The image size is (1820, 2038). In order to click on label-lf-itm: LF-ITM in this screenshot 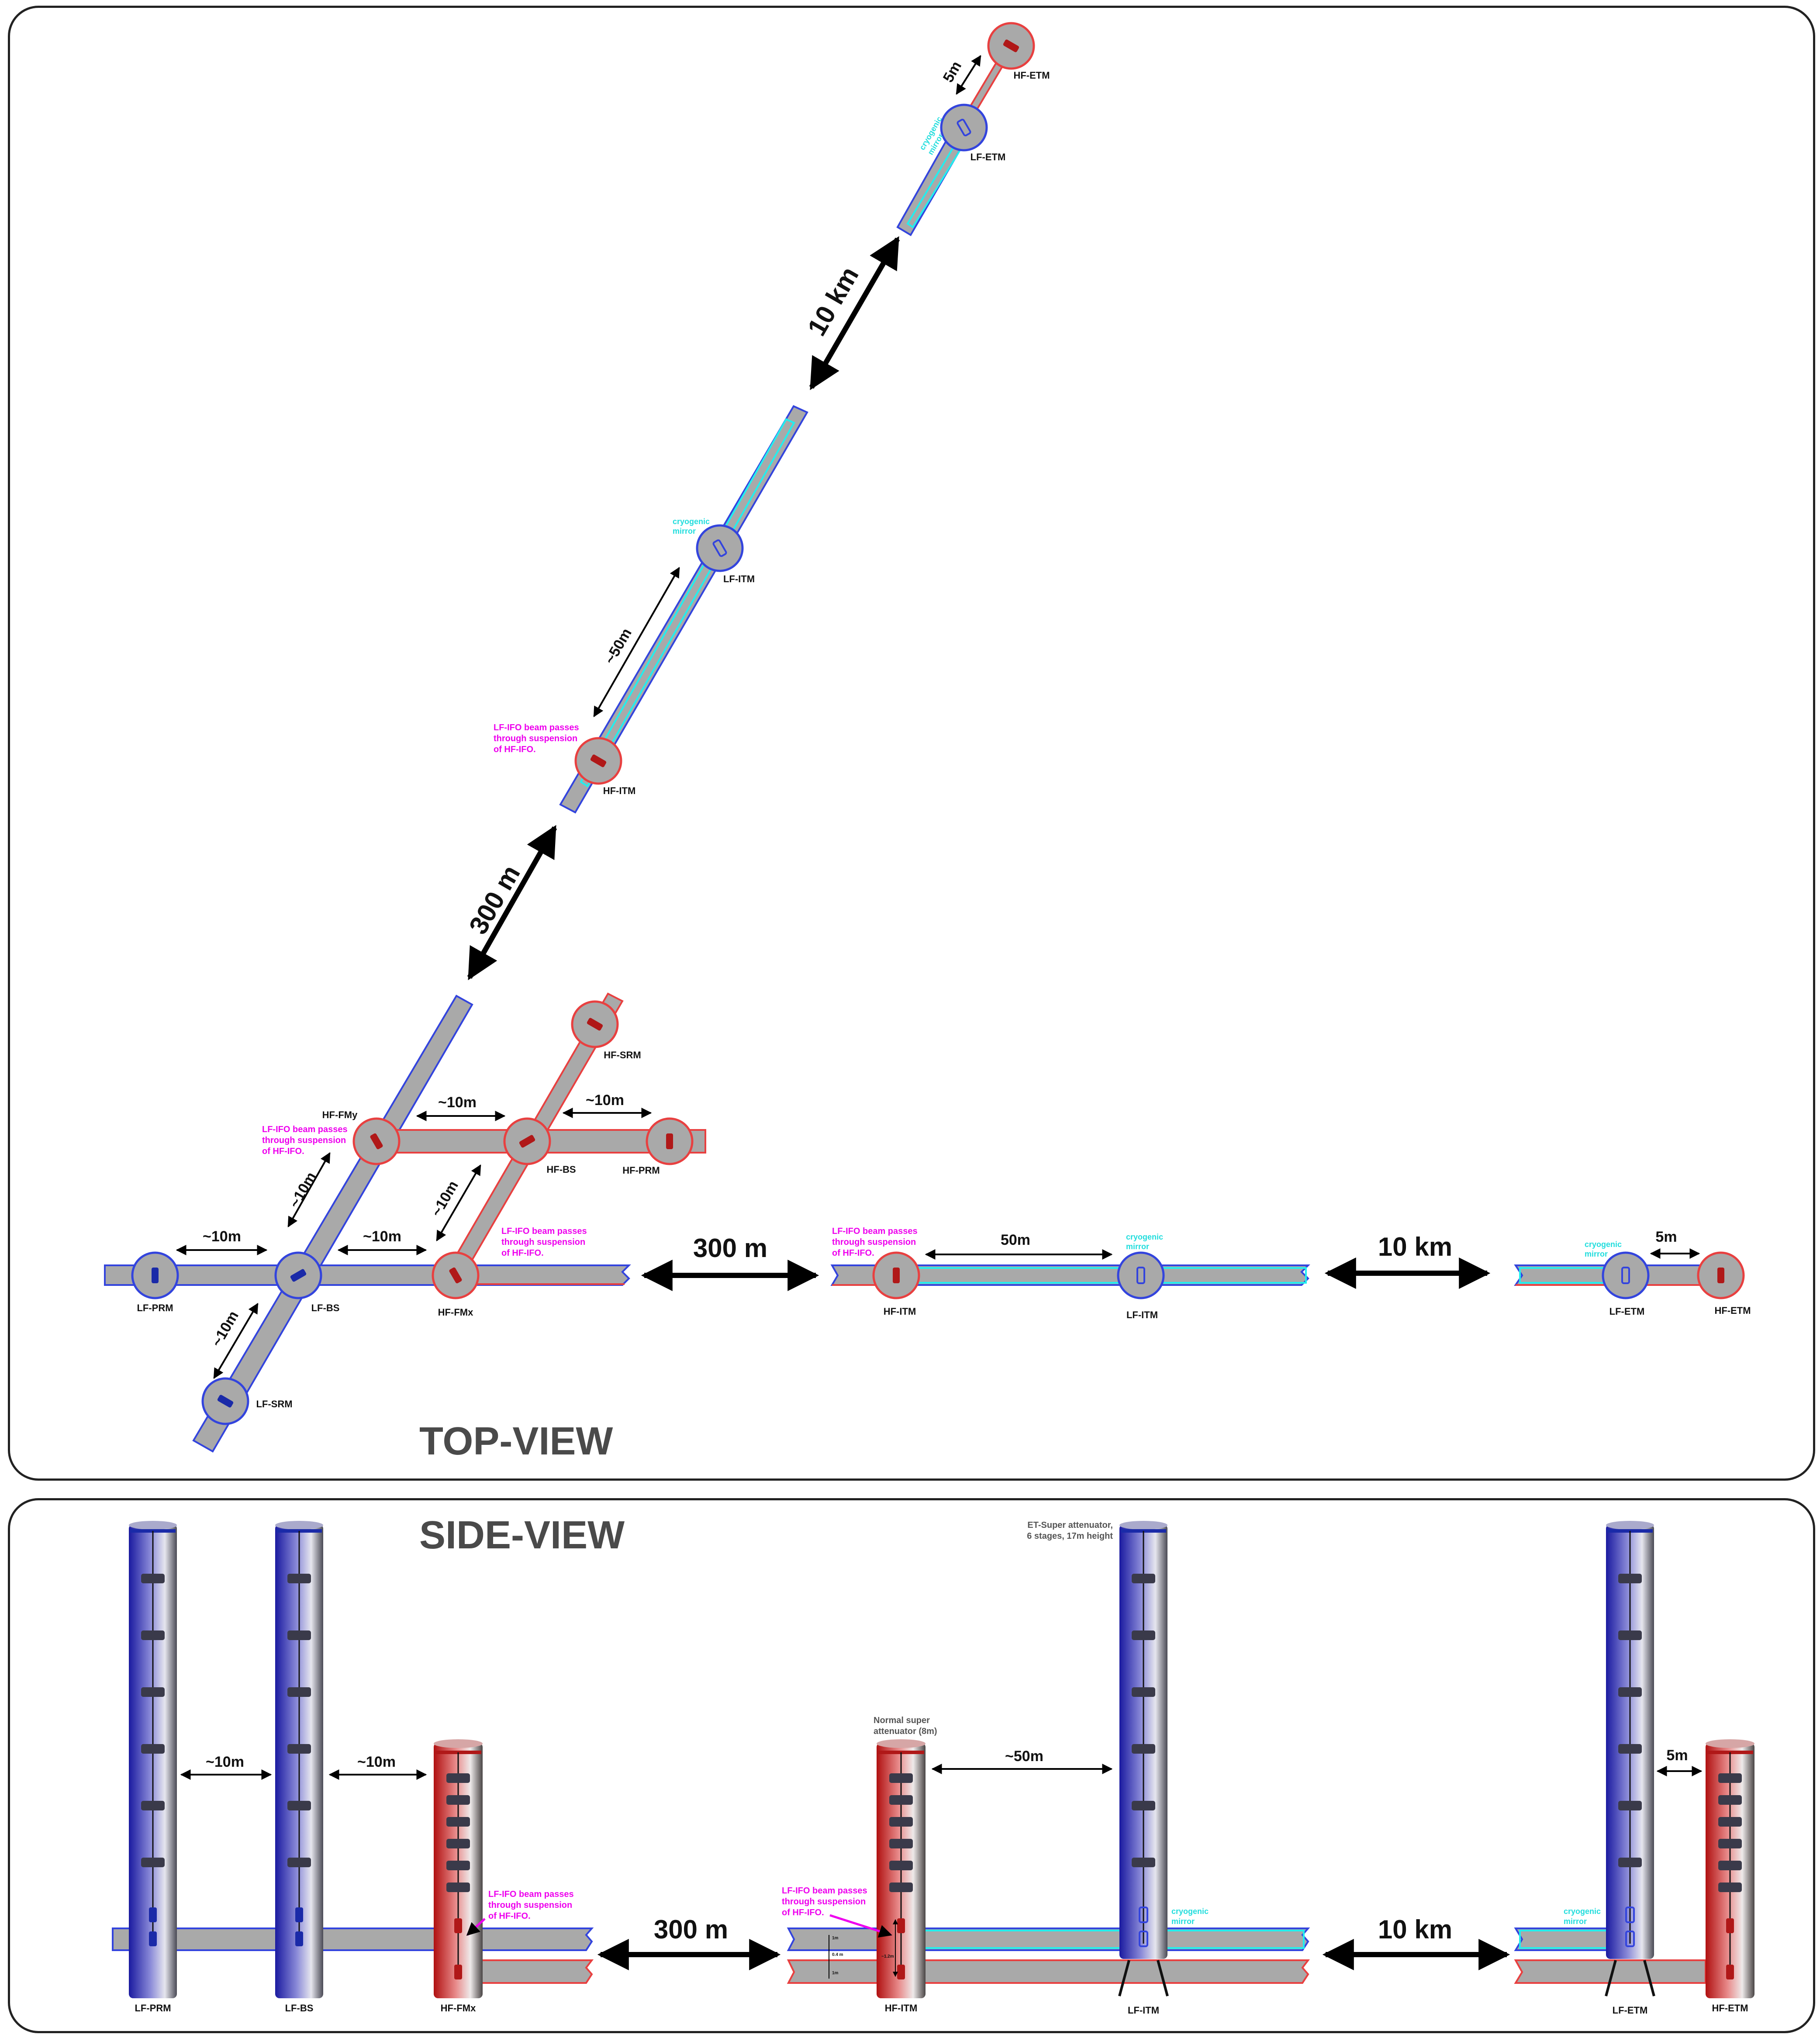, I will do `click(1142, 1314)`.